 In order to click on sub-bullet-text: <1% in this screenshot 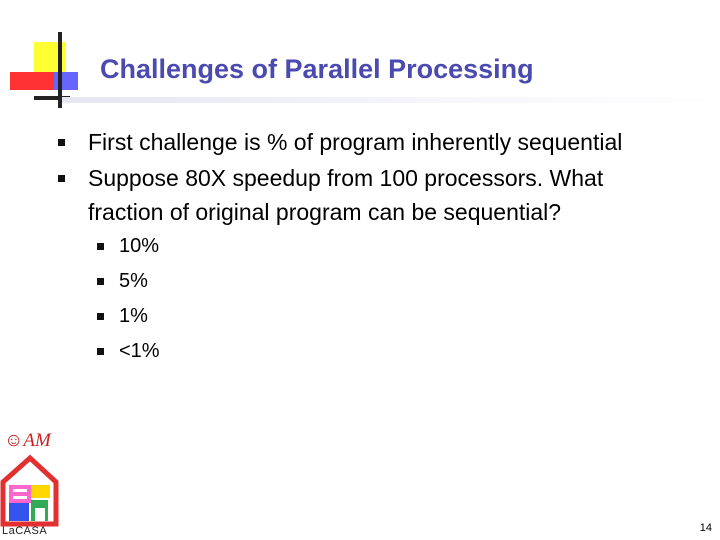, I will do `click(139, 351)`.